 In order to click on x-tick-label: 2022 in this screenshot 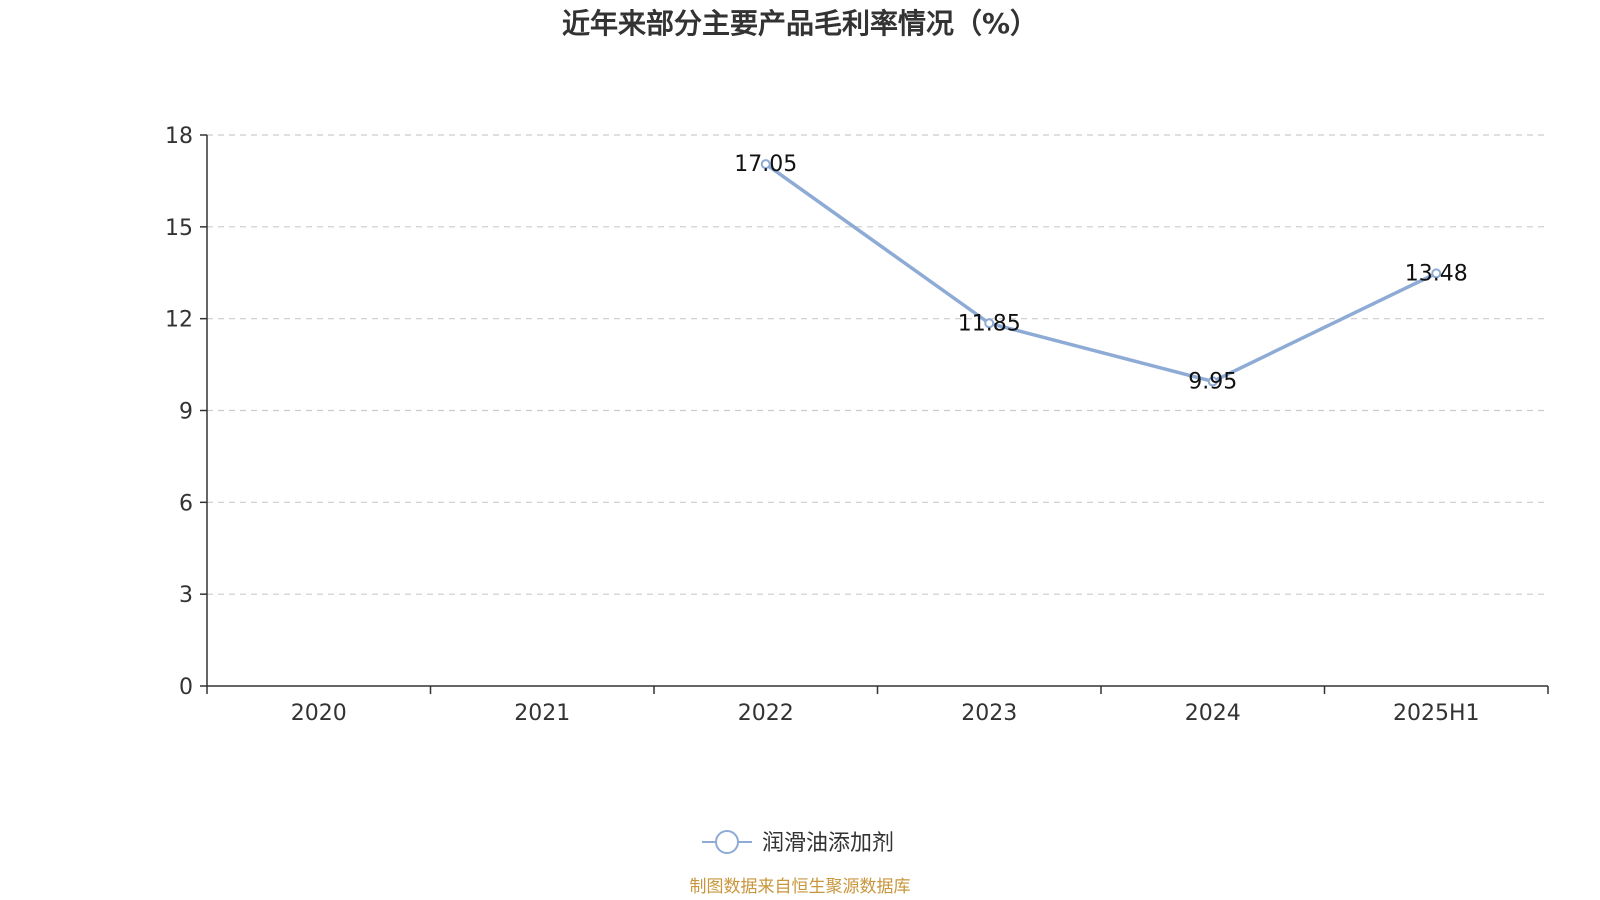, I will do `click(766, 713)`.